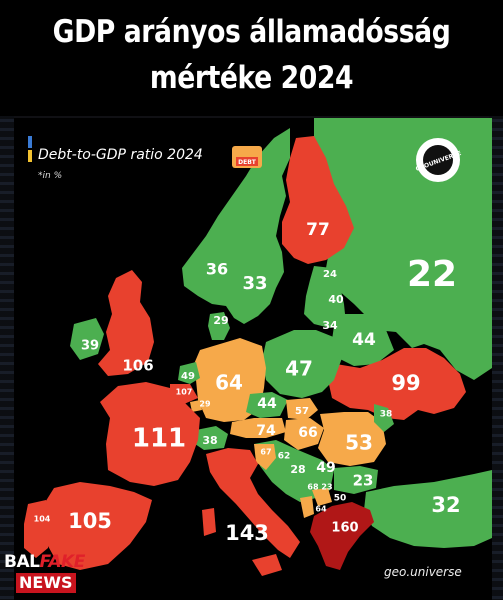  What do you see at coordinates (220, 320) in the screenshot?
I see `value-label-denmark: 29` at bounding box center [220, 320].